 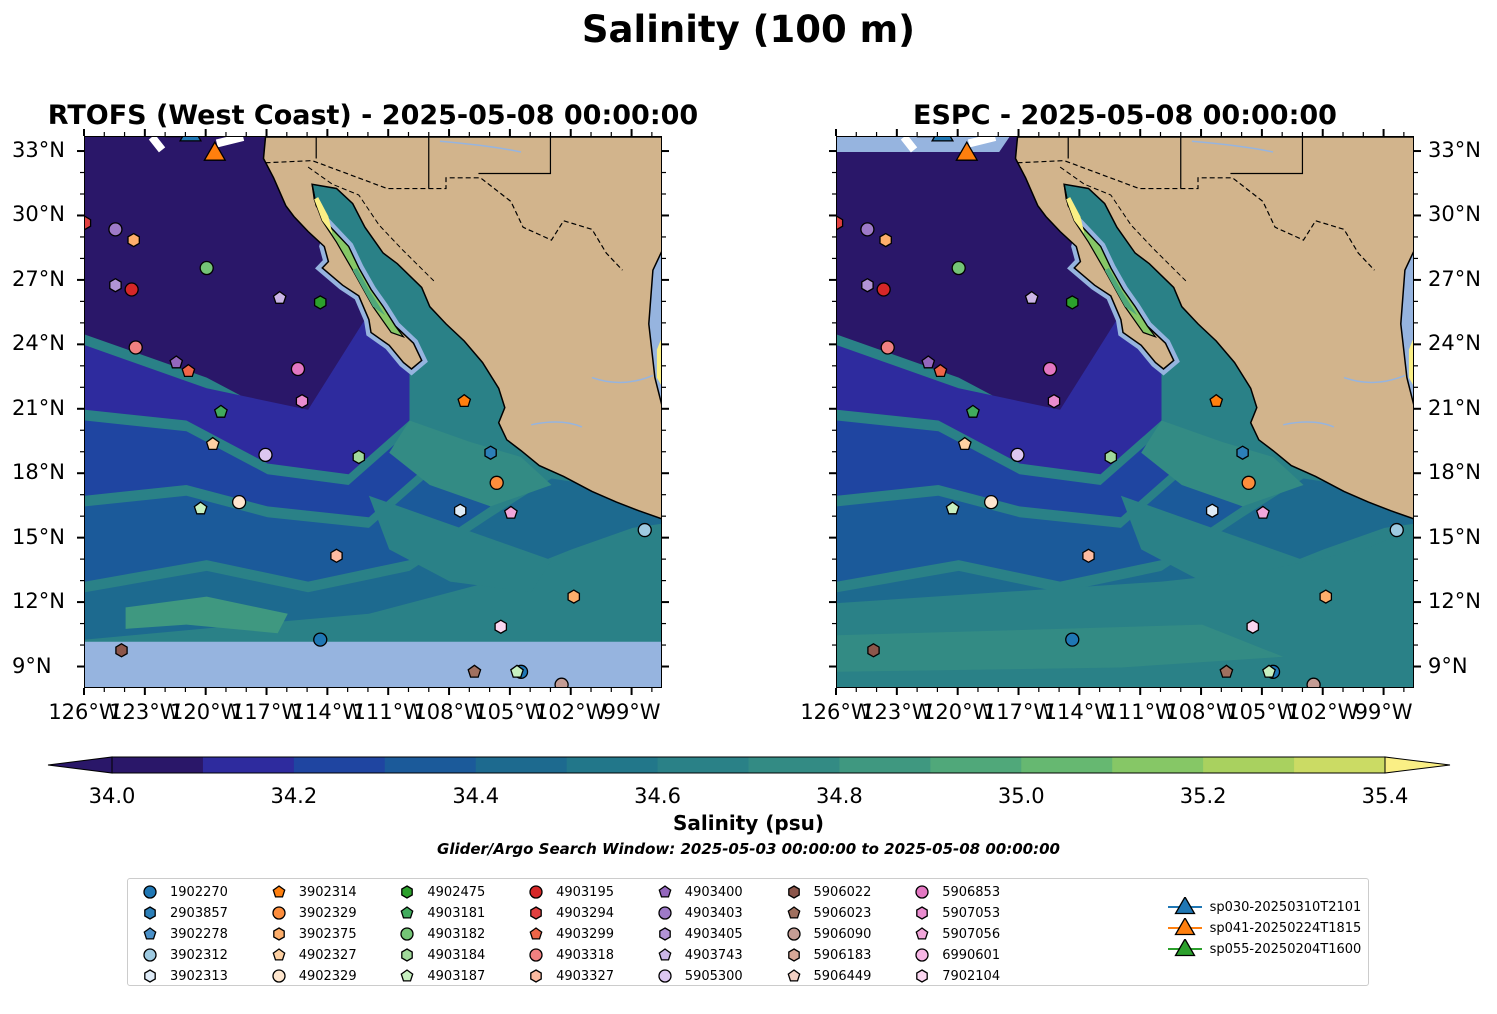 I want to click on colorbar-tick-label: 35.0, so click(x=1021, y=796).